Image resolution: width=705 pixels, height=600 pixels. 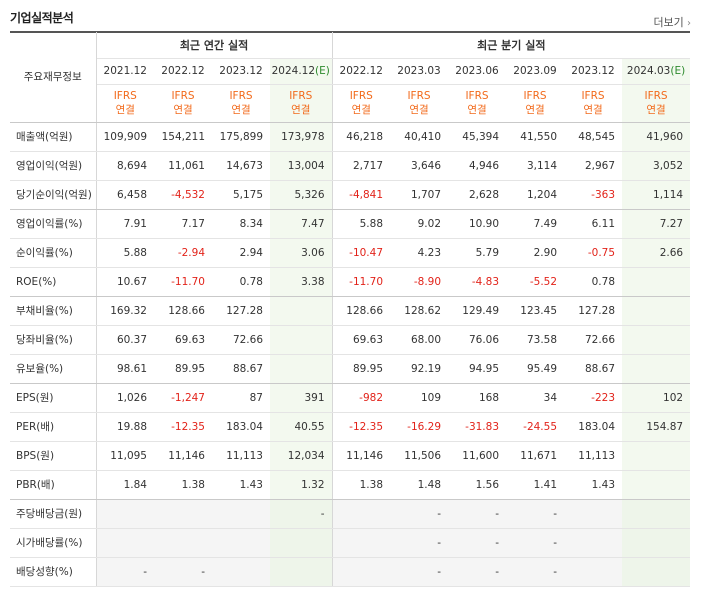 I want to click on table-cell: 12,034, so click(x=301, y=456).